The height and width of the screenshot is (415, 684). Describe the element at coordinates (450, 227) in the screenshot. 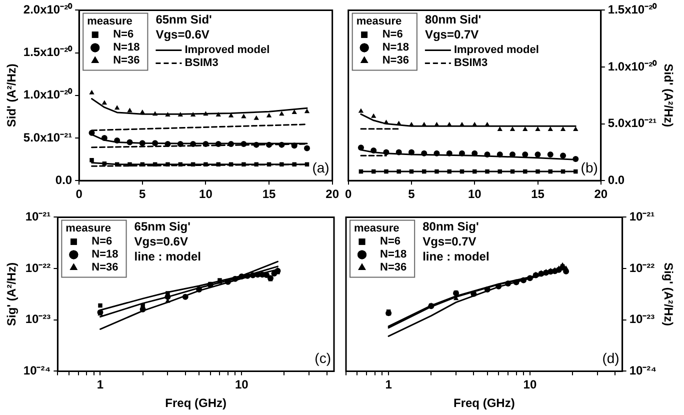

I see `annotation: 80nm Sig'` at that location.